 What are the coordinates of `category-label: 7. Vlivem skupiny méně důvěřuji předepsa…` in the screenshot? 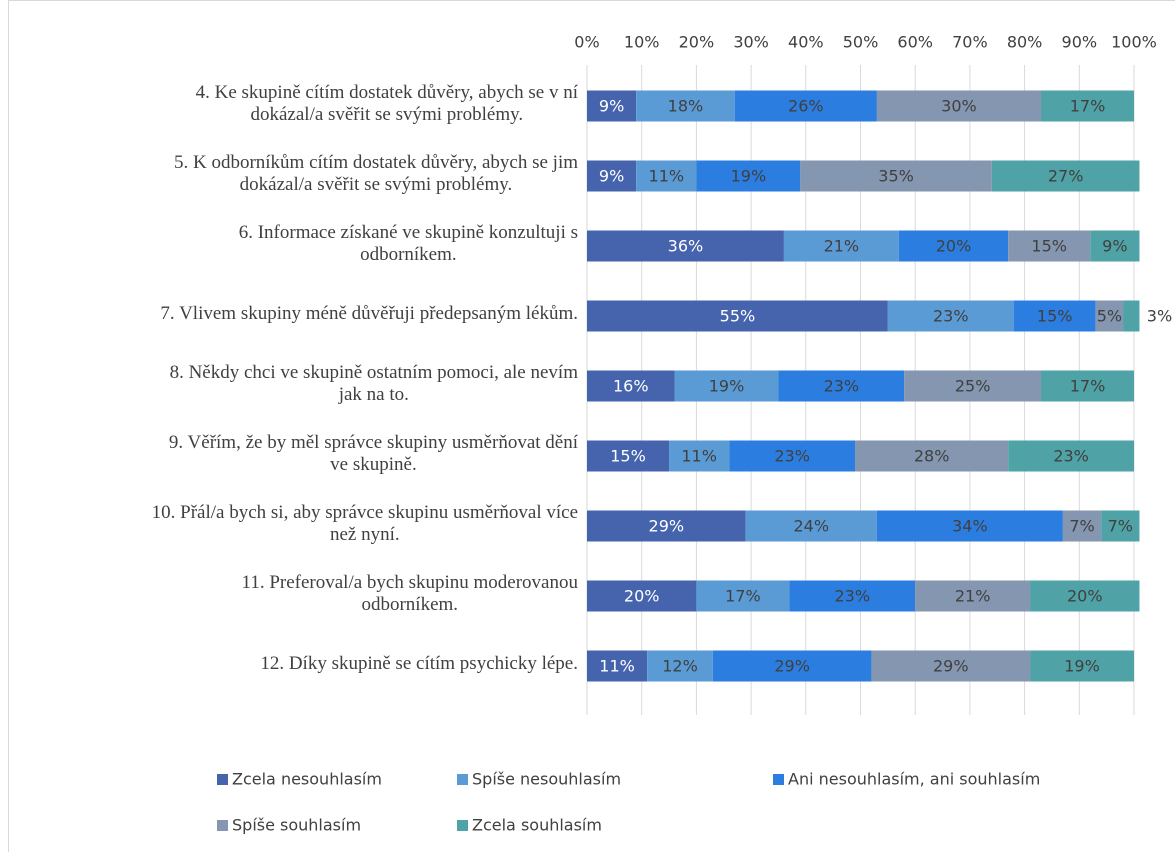 It's located at (369, 313).